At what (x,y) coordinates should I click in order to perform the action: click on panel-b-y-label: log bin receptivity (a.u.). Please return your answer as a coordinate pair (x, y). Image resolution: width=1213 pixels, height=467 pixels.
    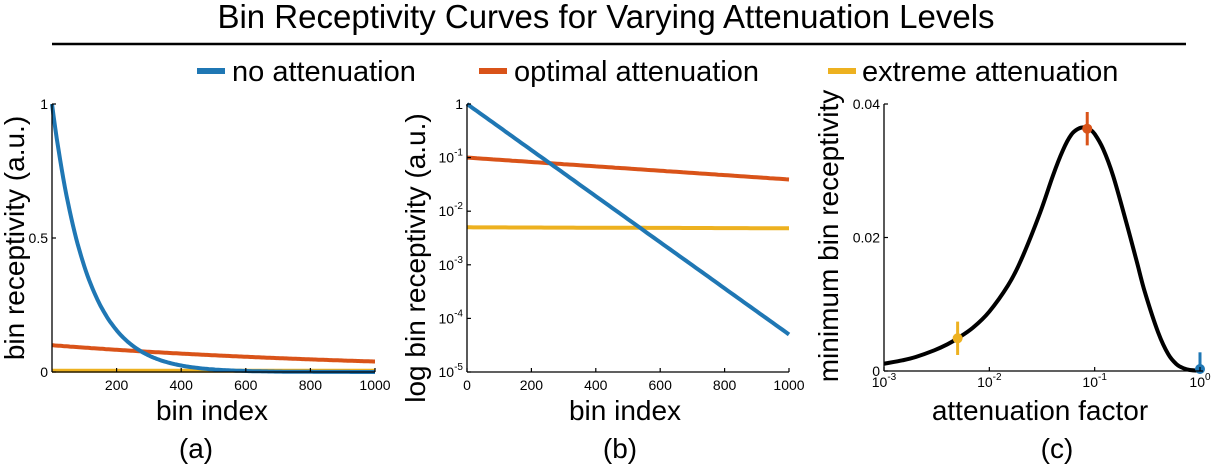
    Looking at the image, I should click on (415, 257).